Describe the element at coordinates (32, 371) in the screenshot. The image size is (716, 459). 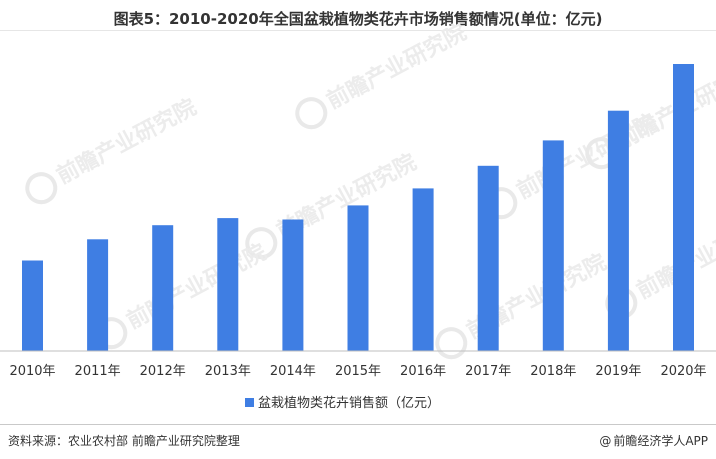
I see `x-tick-label: 2010年` at that location.